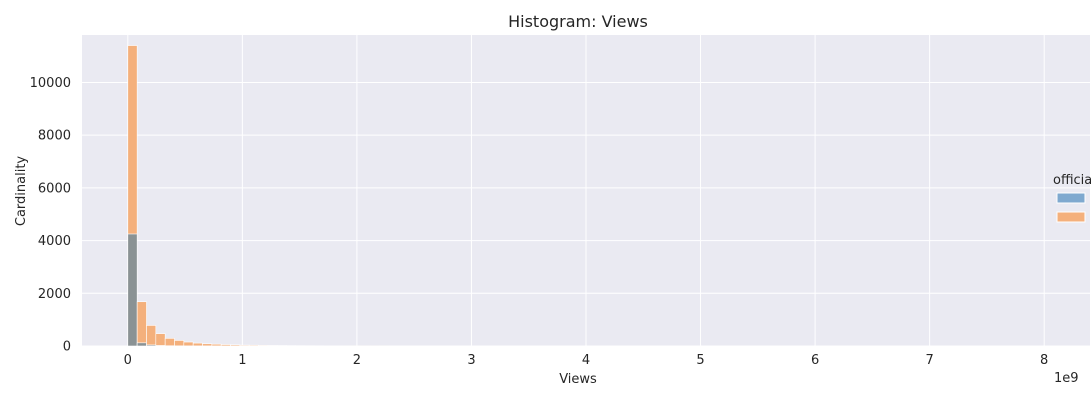 The width and height of the screenshot is (1091, 400). I want to click on chart-title: Histogram: Views, so click(578, 21).